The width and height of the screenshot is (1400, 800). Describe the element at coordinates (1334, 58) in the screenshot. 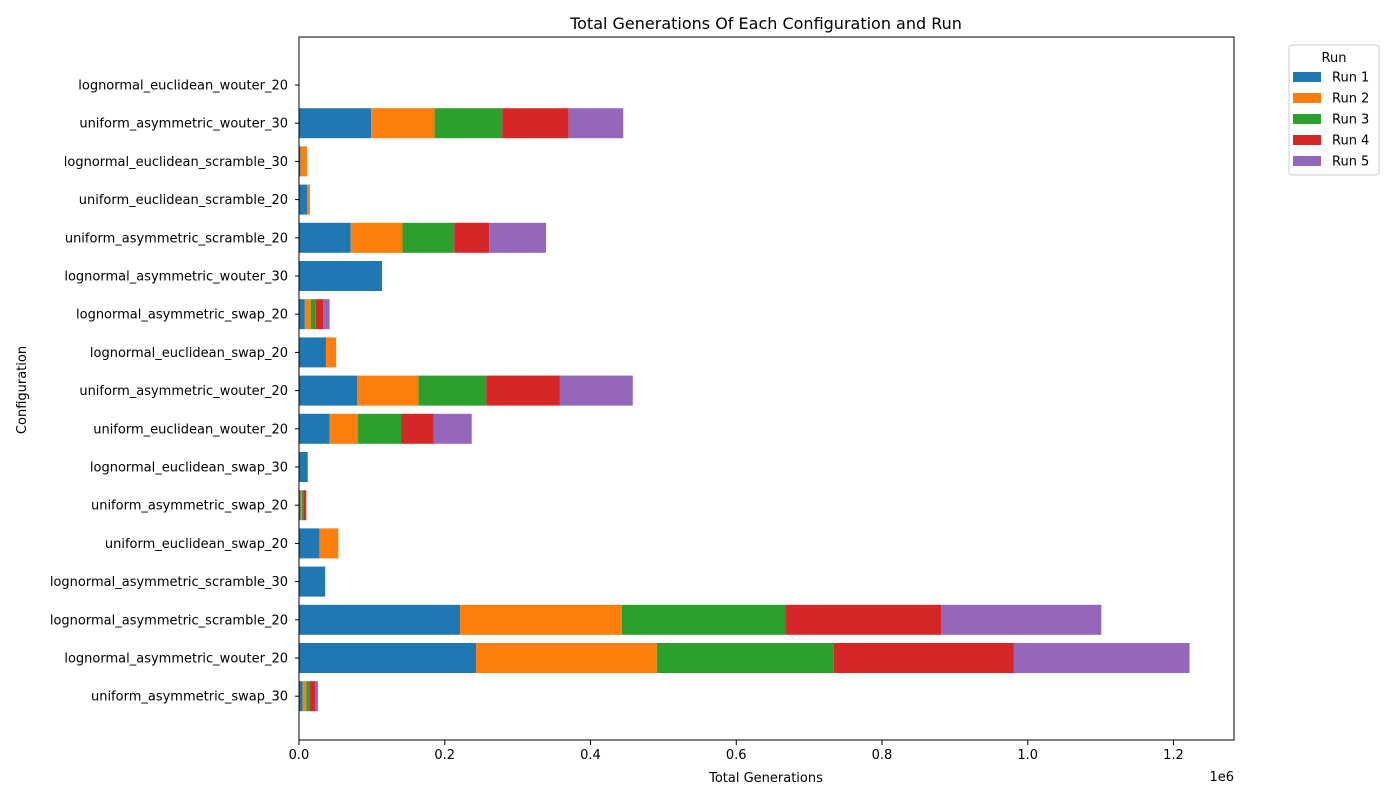

I see `legend-title: Run` at that location.